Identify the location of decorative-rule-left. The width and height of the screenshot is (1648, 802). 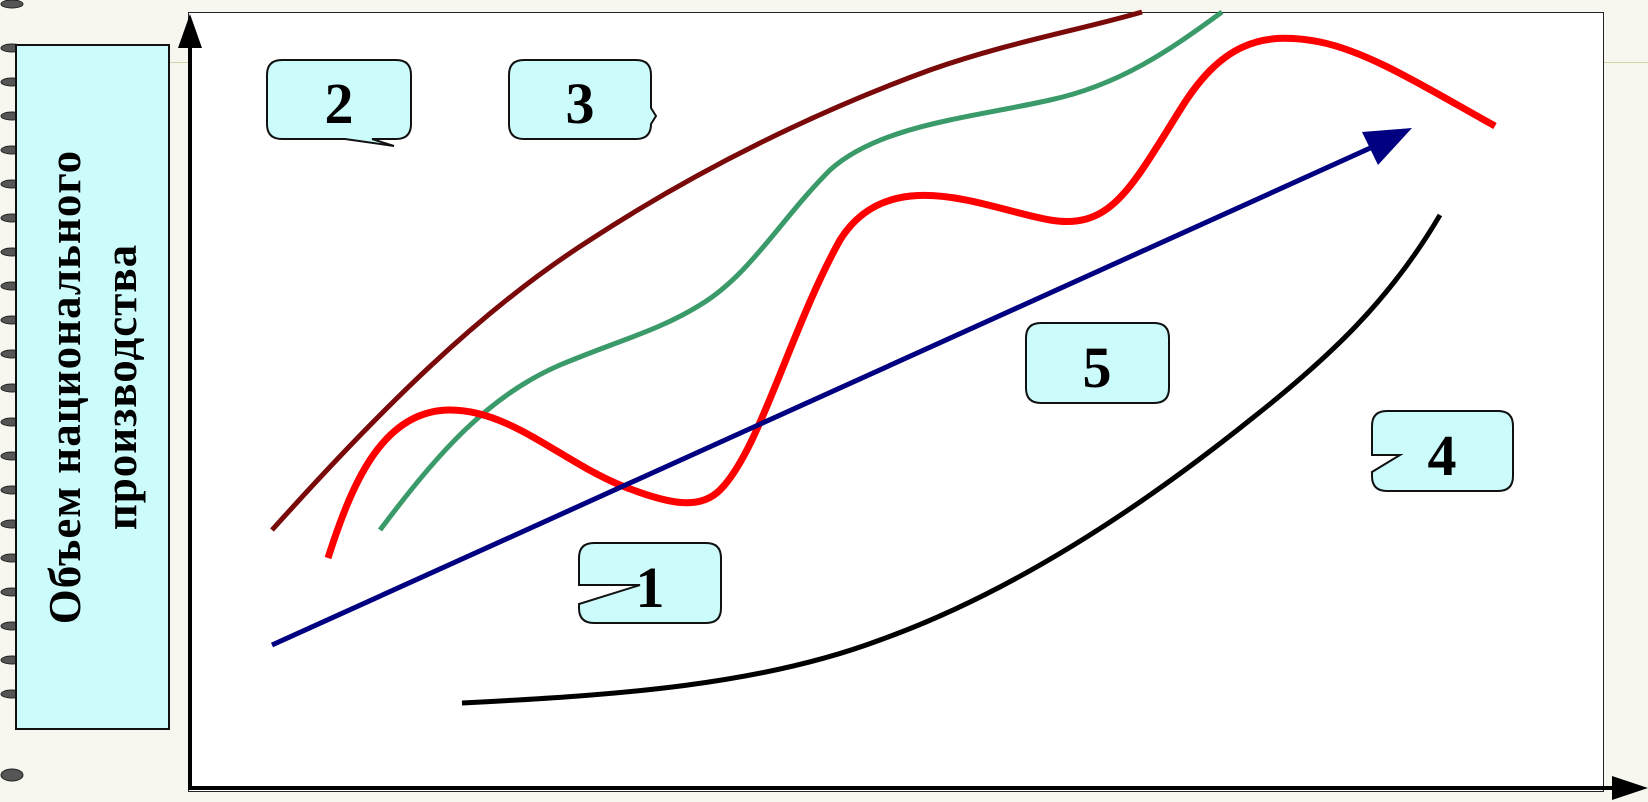
(185, 62).